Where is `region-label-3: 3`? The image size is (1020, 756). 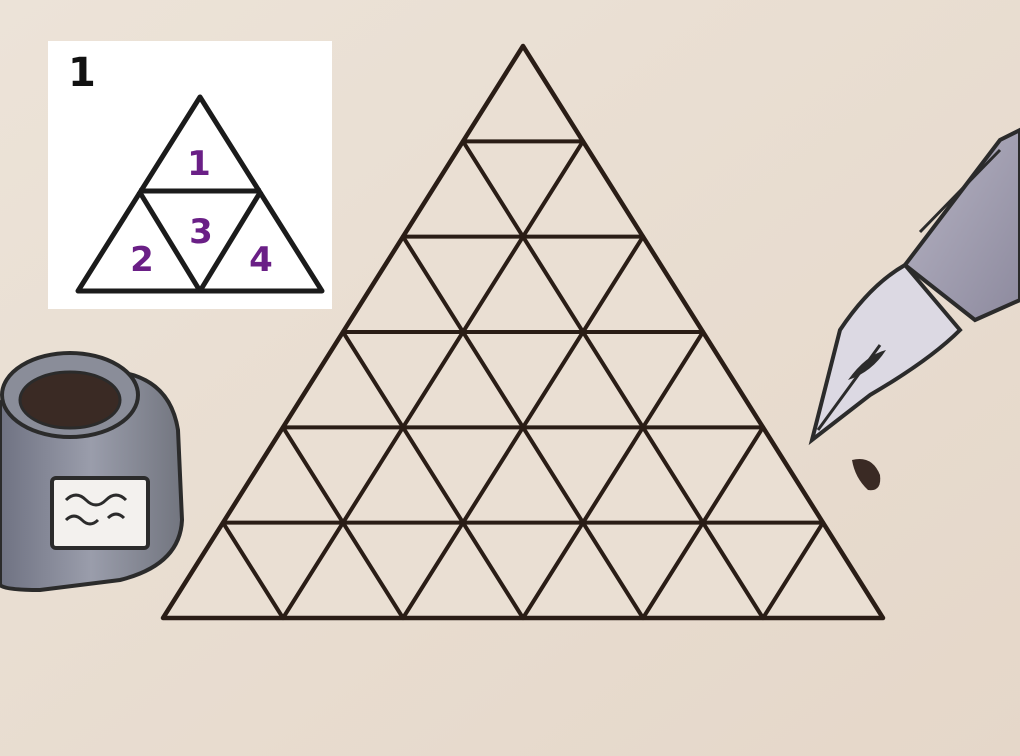
region-label-3: 3 is located at coordinates (201, 232).